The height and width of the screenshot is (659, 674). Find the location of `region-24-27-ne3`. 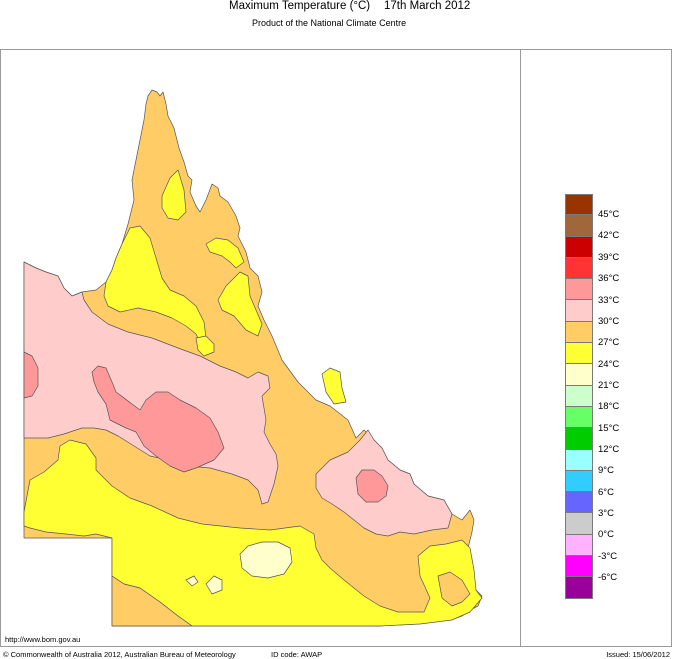

region-24-27-ne3 is located at coordinates (334, 386).